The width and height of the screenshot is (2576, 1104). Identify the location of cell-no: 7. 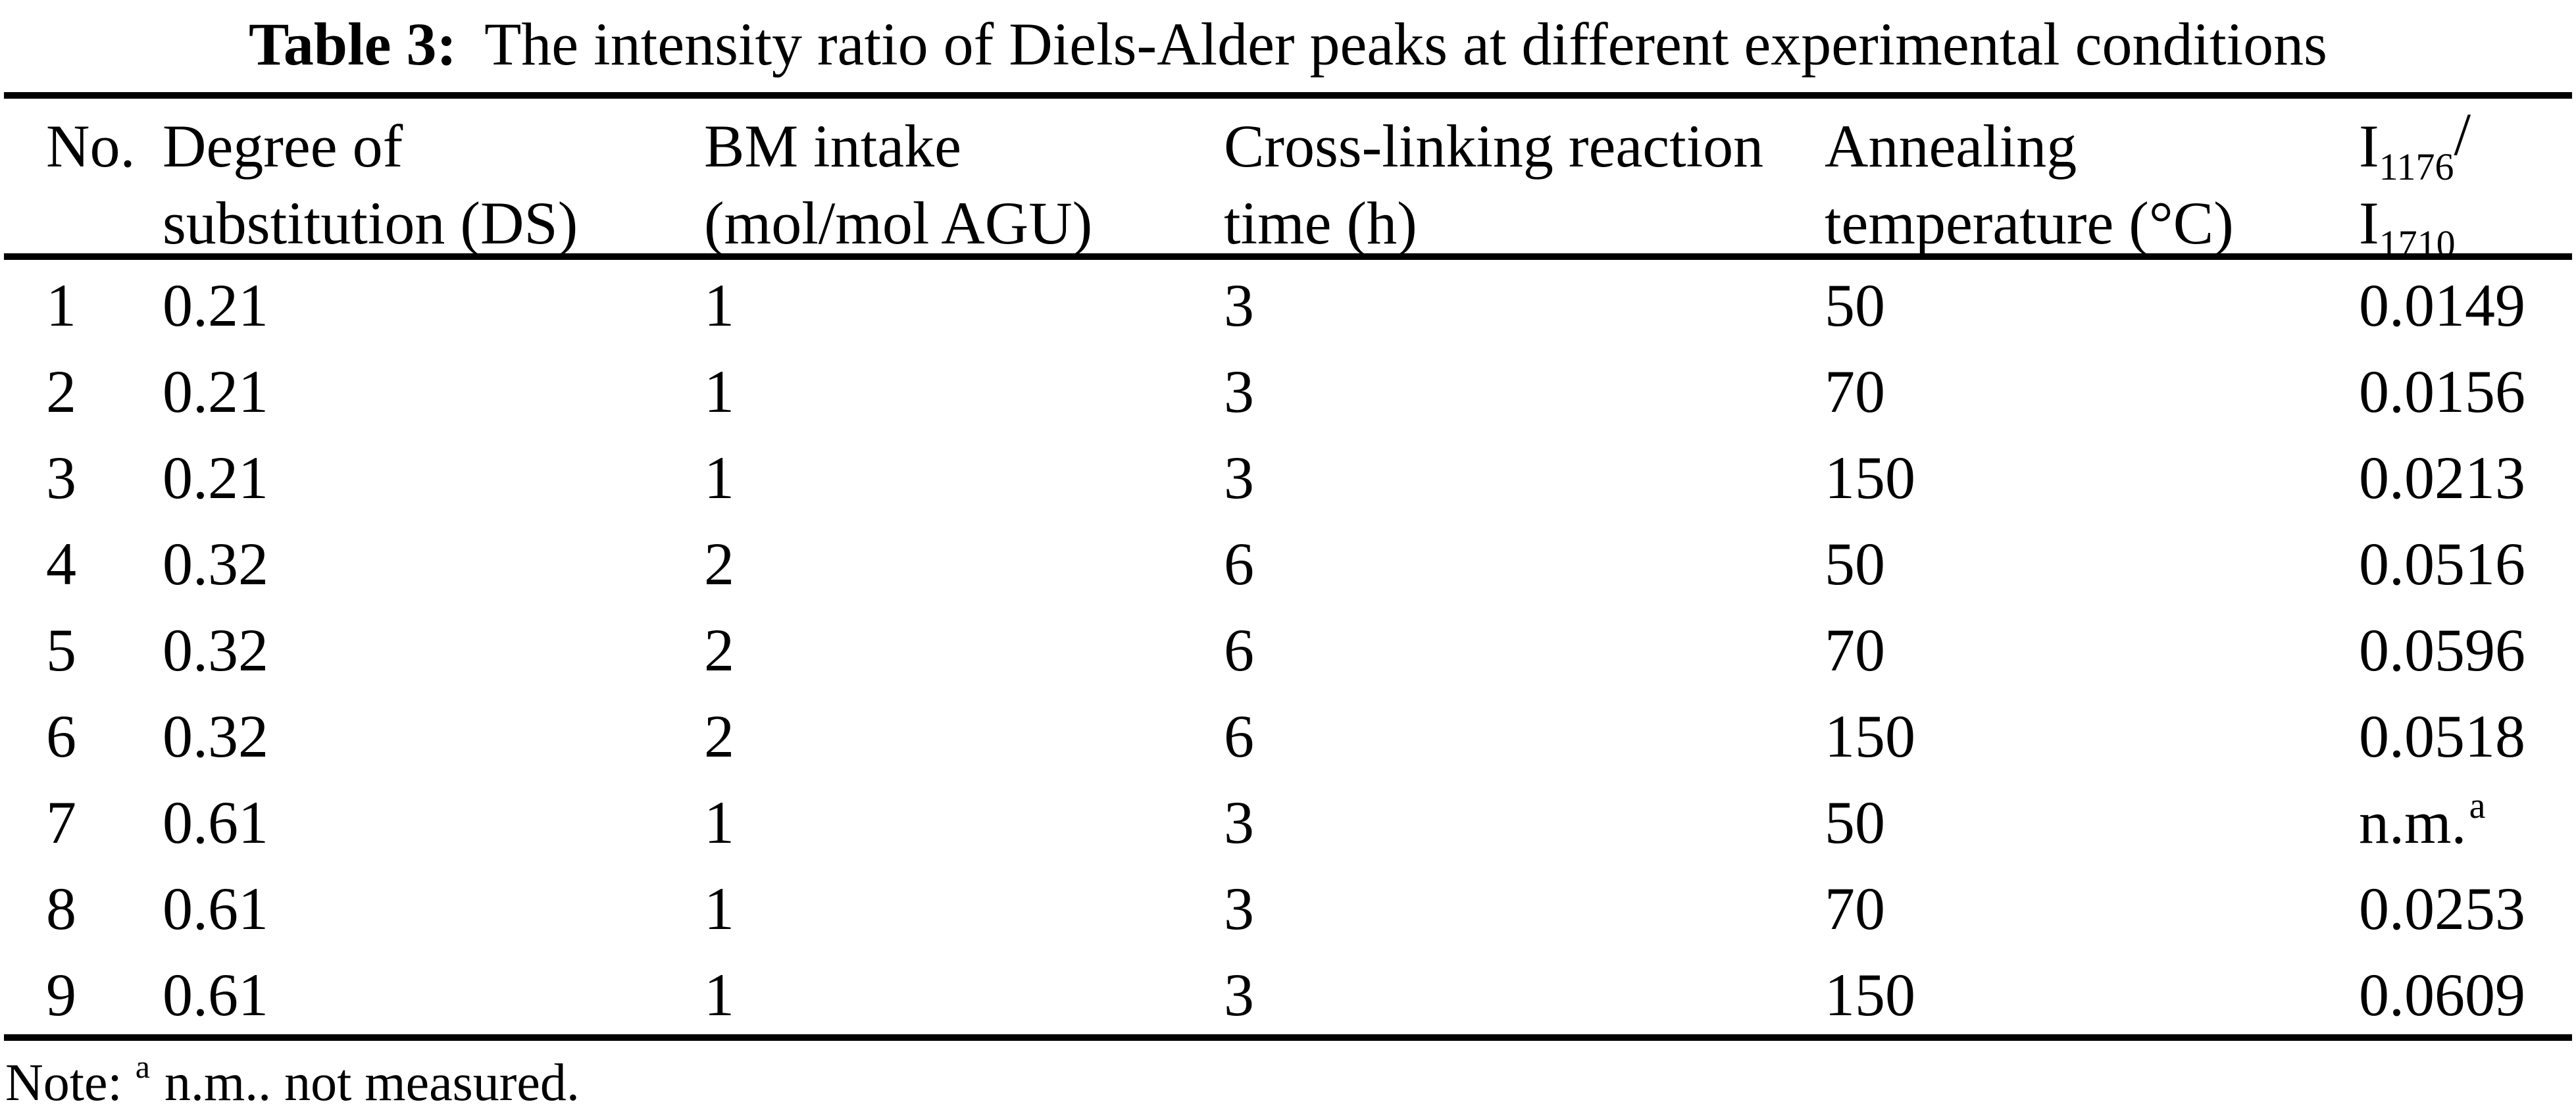
(61, 822).